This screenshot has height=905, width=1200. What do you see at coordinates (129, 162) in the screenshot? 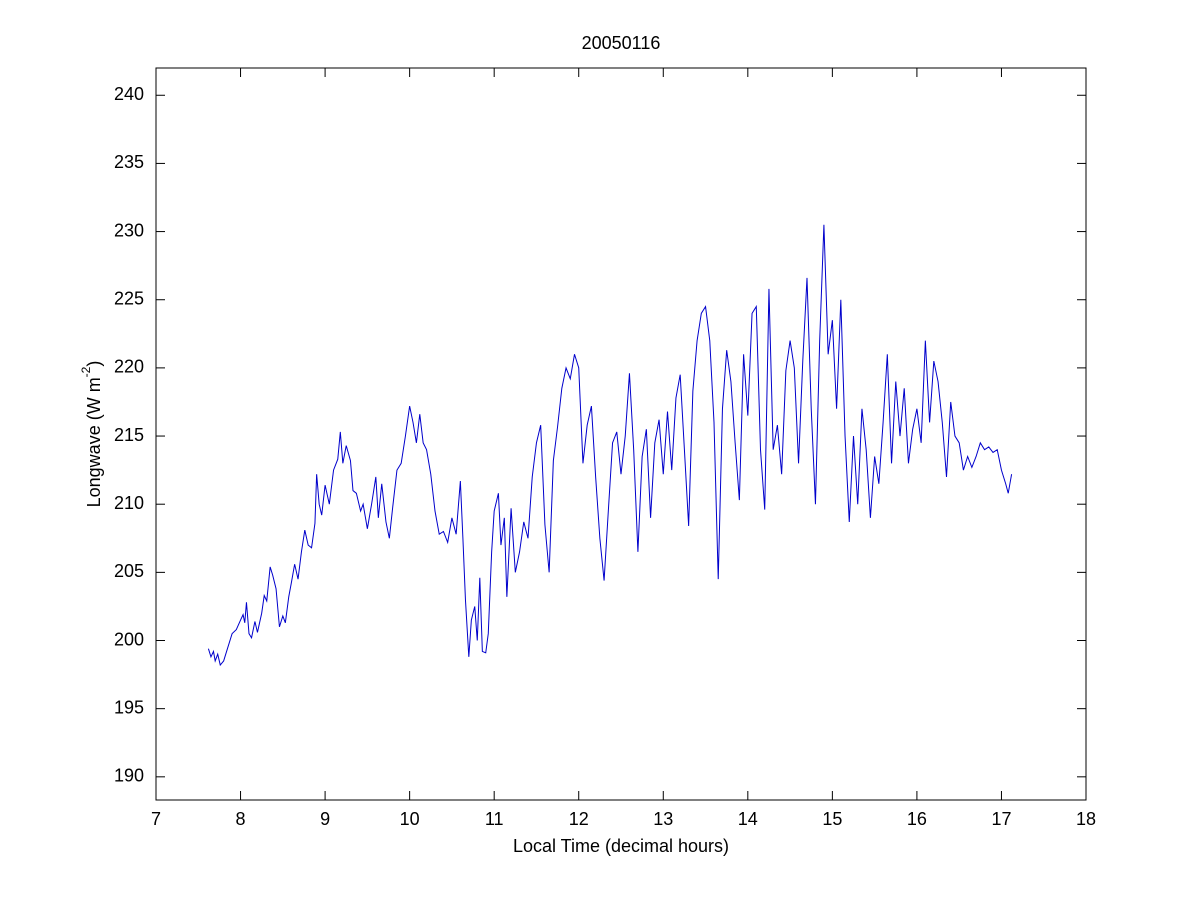
I see `y-tick-label: 235` at bounding box center [129, 162].